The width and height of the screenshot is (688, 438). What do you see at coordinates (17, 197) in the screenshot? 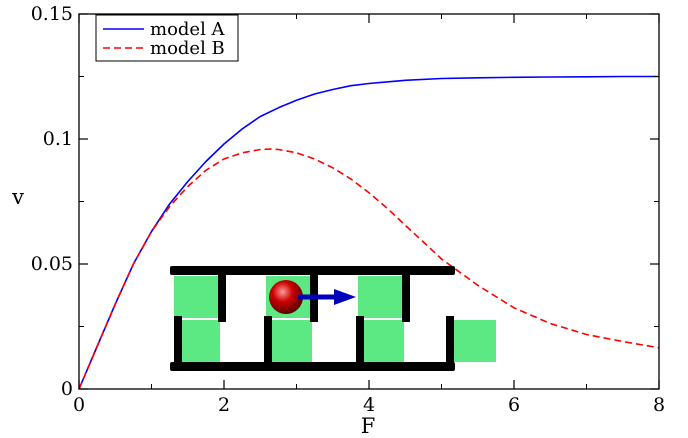
I see `y-axis-label: v` at bounding box center [17, 197].